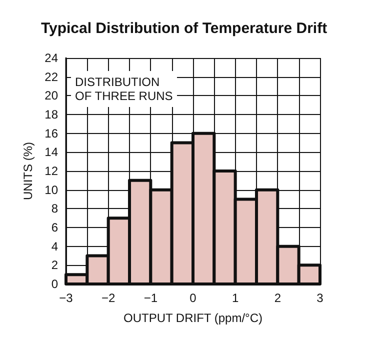  Describe the element at coordinates (193, 318) in the screenshot. I see `x-axis-title: OUTPUT DRIFT (ppm/°C)` at that location.